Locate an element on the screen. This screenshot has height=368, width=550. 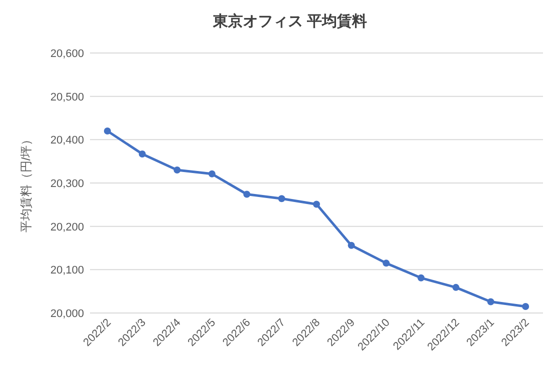
y-tick-label: 20,000 is located at coordinates (67, 314).